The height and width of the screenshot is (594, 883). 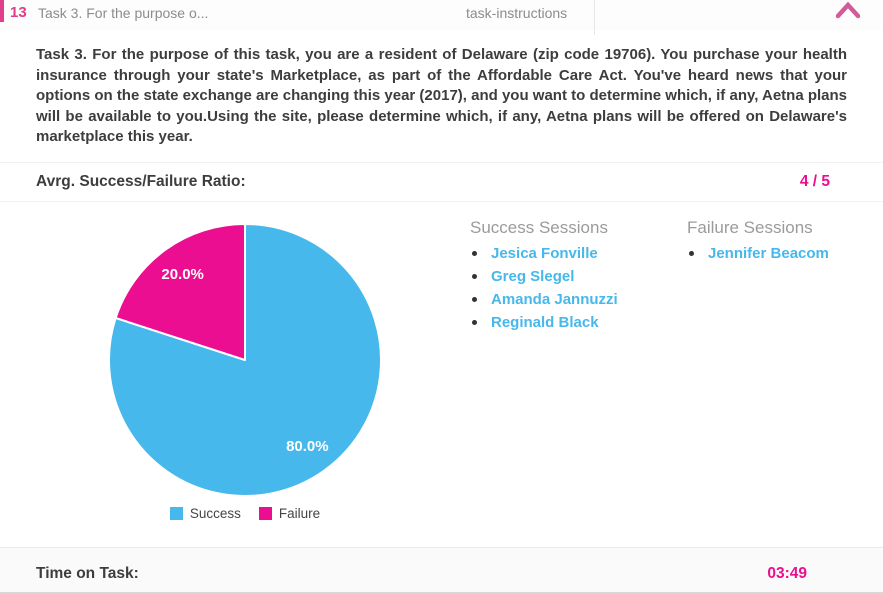 What do you see at coordinates (307, 446) in the screenshot?
I see `pie-slice-label: 80.0%` at bounding box center [307, 446].